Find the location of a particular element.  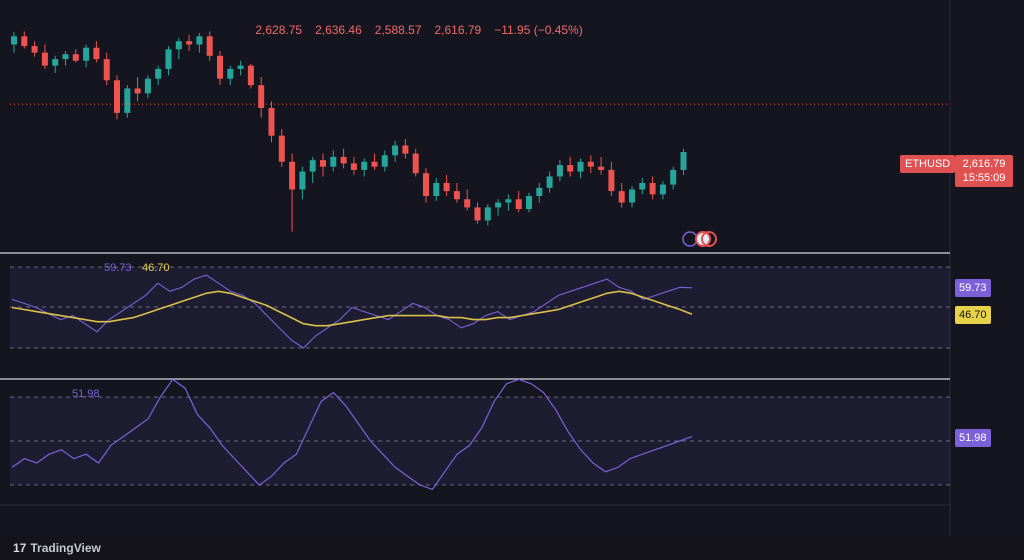

rsi-line is located at coordinates (352, 311).